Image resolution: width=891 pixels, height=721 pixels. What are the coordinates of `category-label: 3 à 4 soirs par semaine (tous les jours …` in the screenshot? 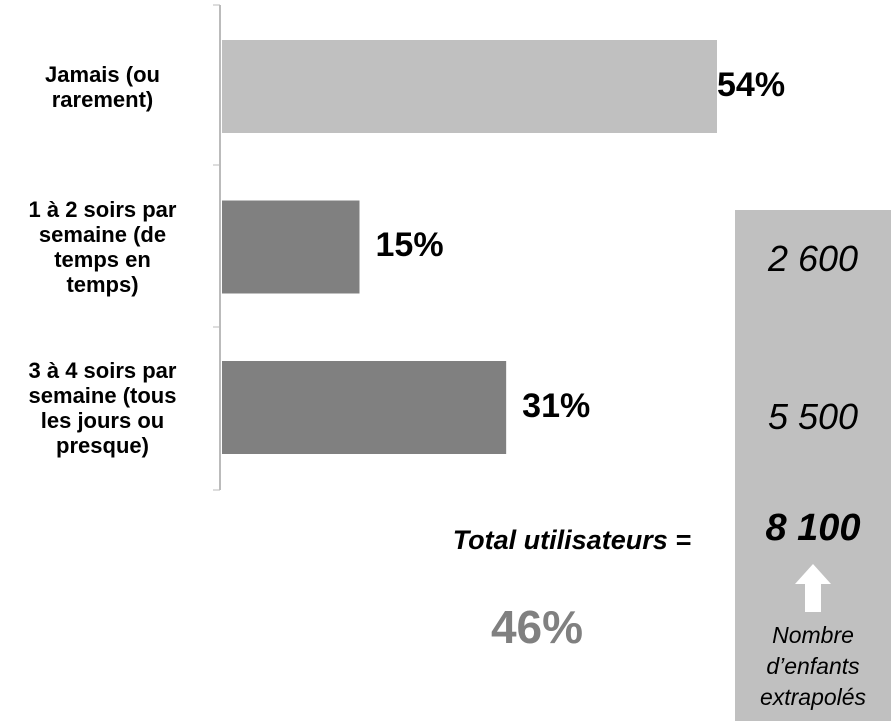 It's located at (102, 407).